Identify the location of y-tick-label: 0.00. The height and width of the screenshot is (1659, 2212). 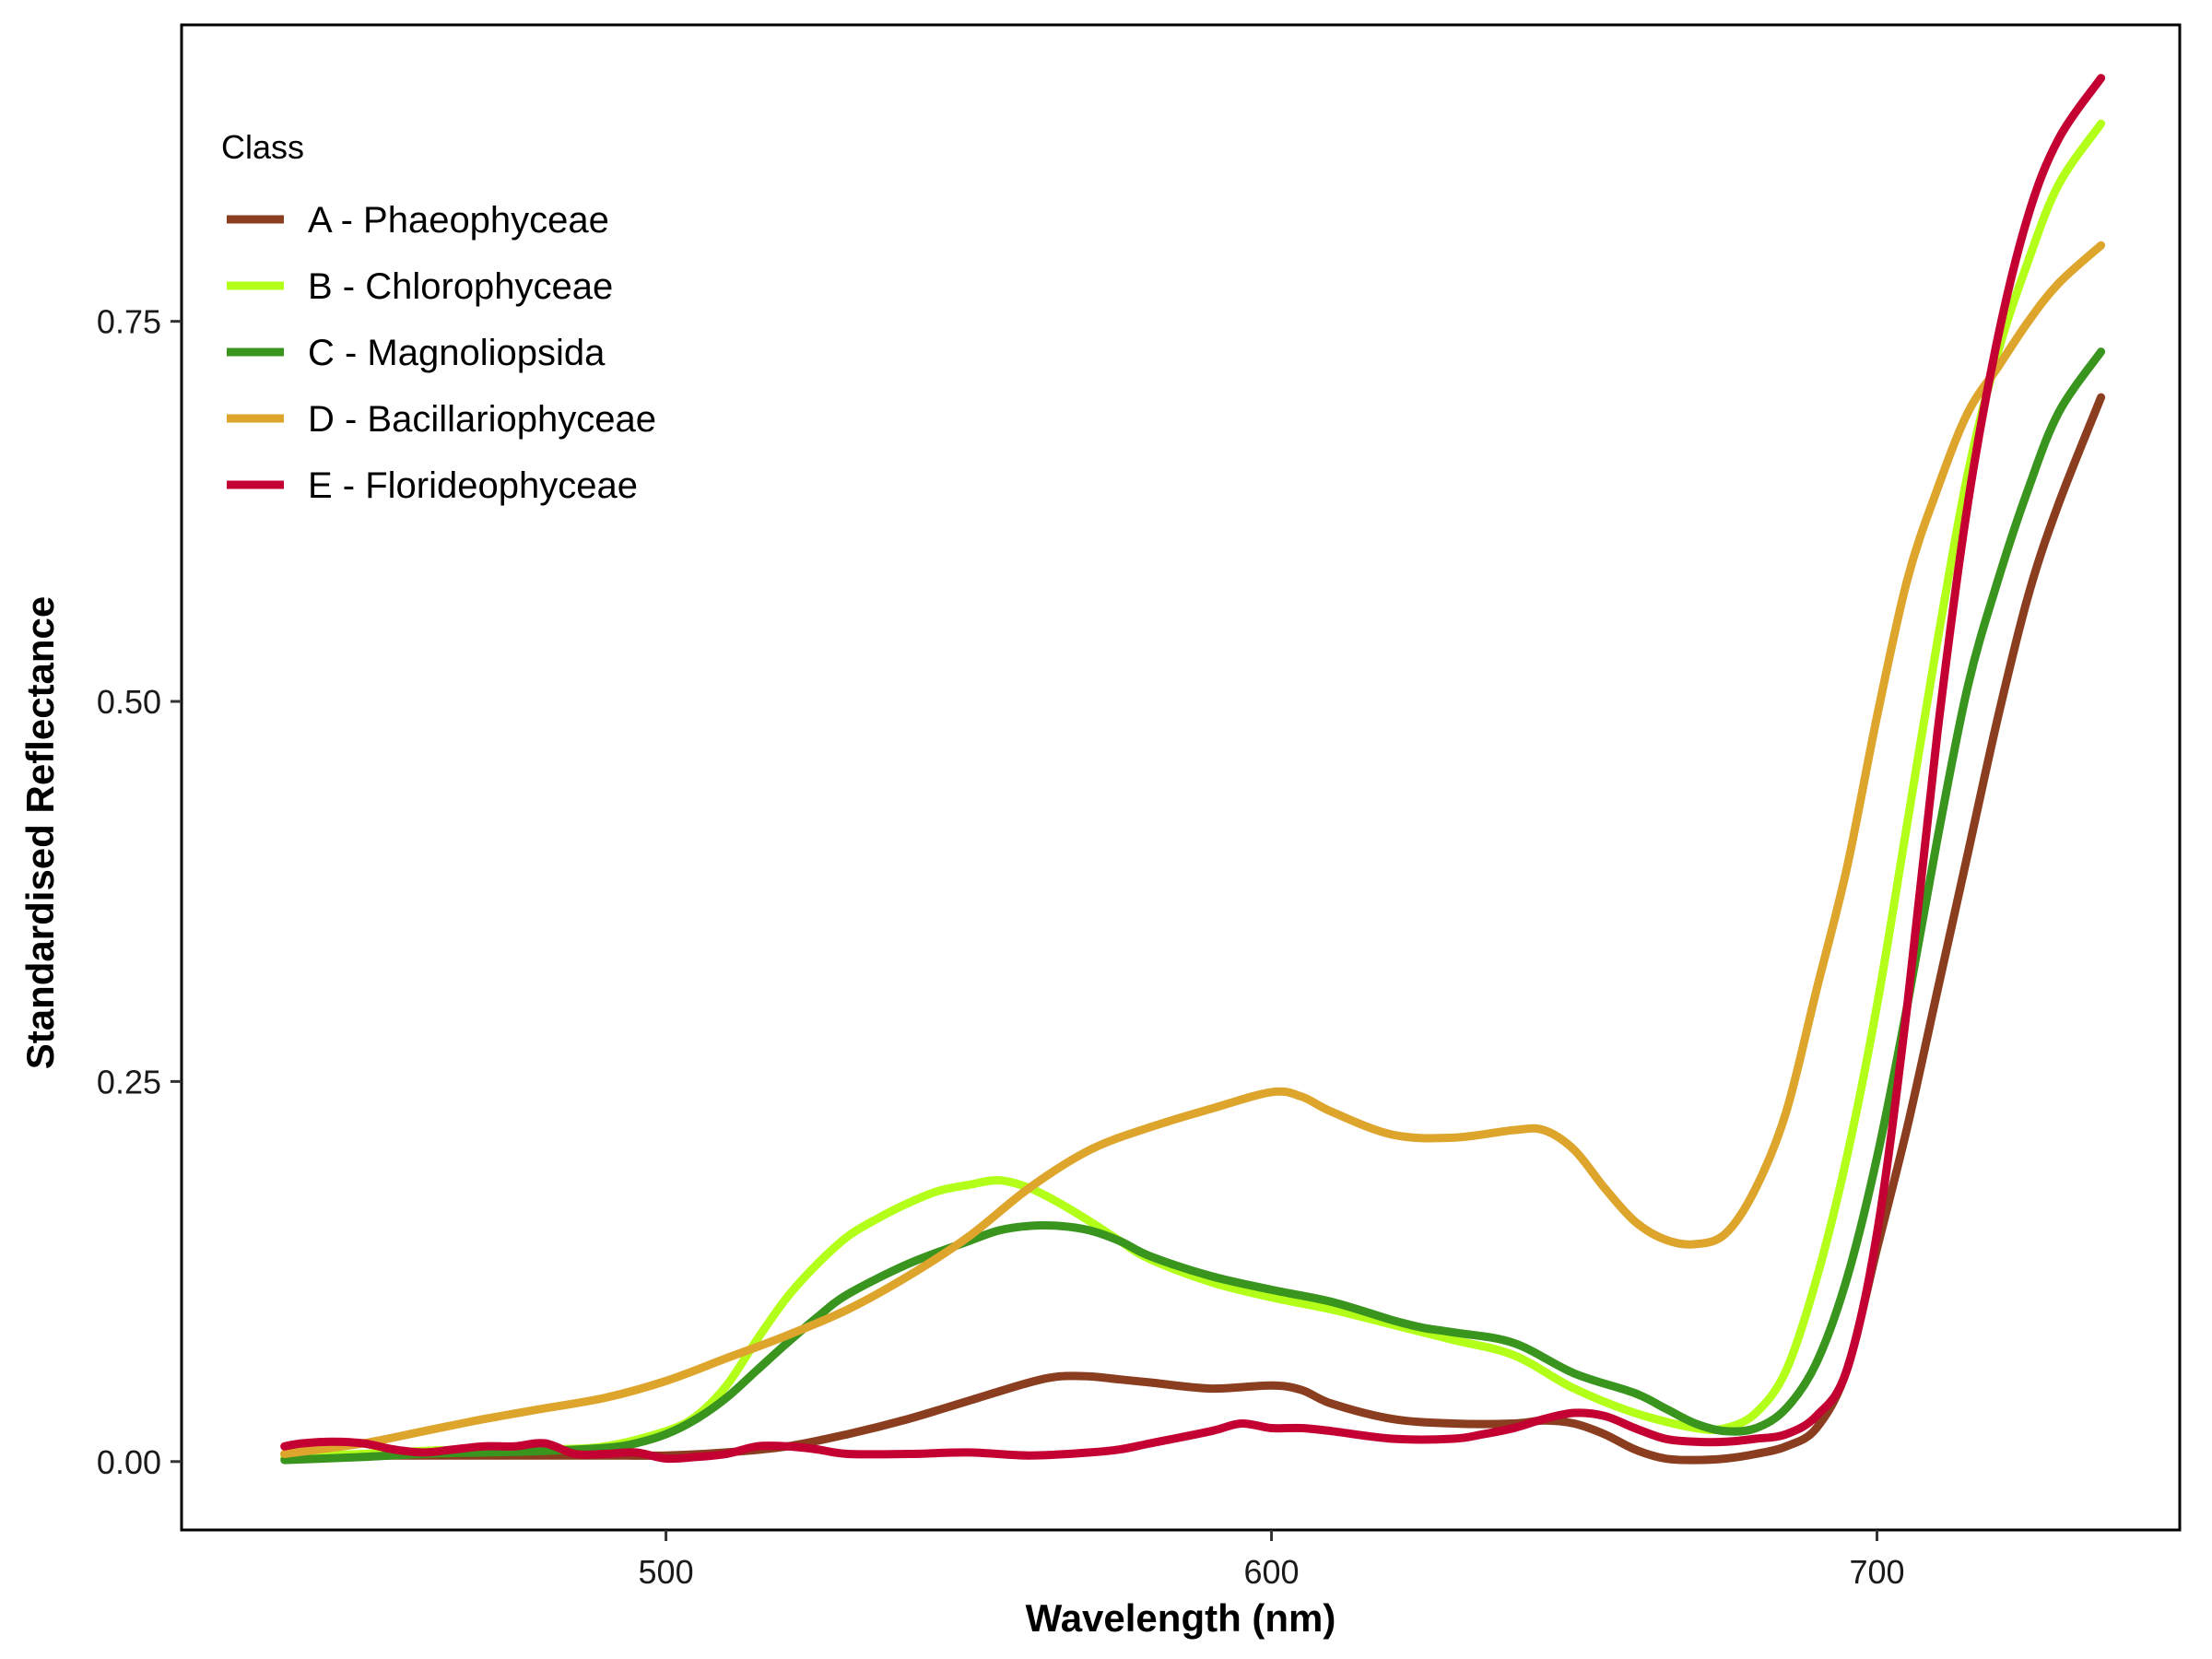
(129, 1462).